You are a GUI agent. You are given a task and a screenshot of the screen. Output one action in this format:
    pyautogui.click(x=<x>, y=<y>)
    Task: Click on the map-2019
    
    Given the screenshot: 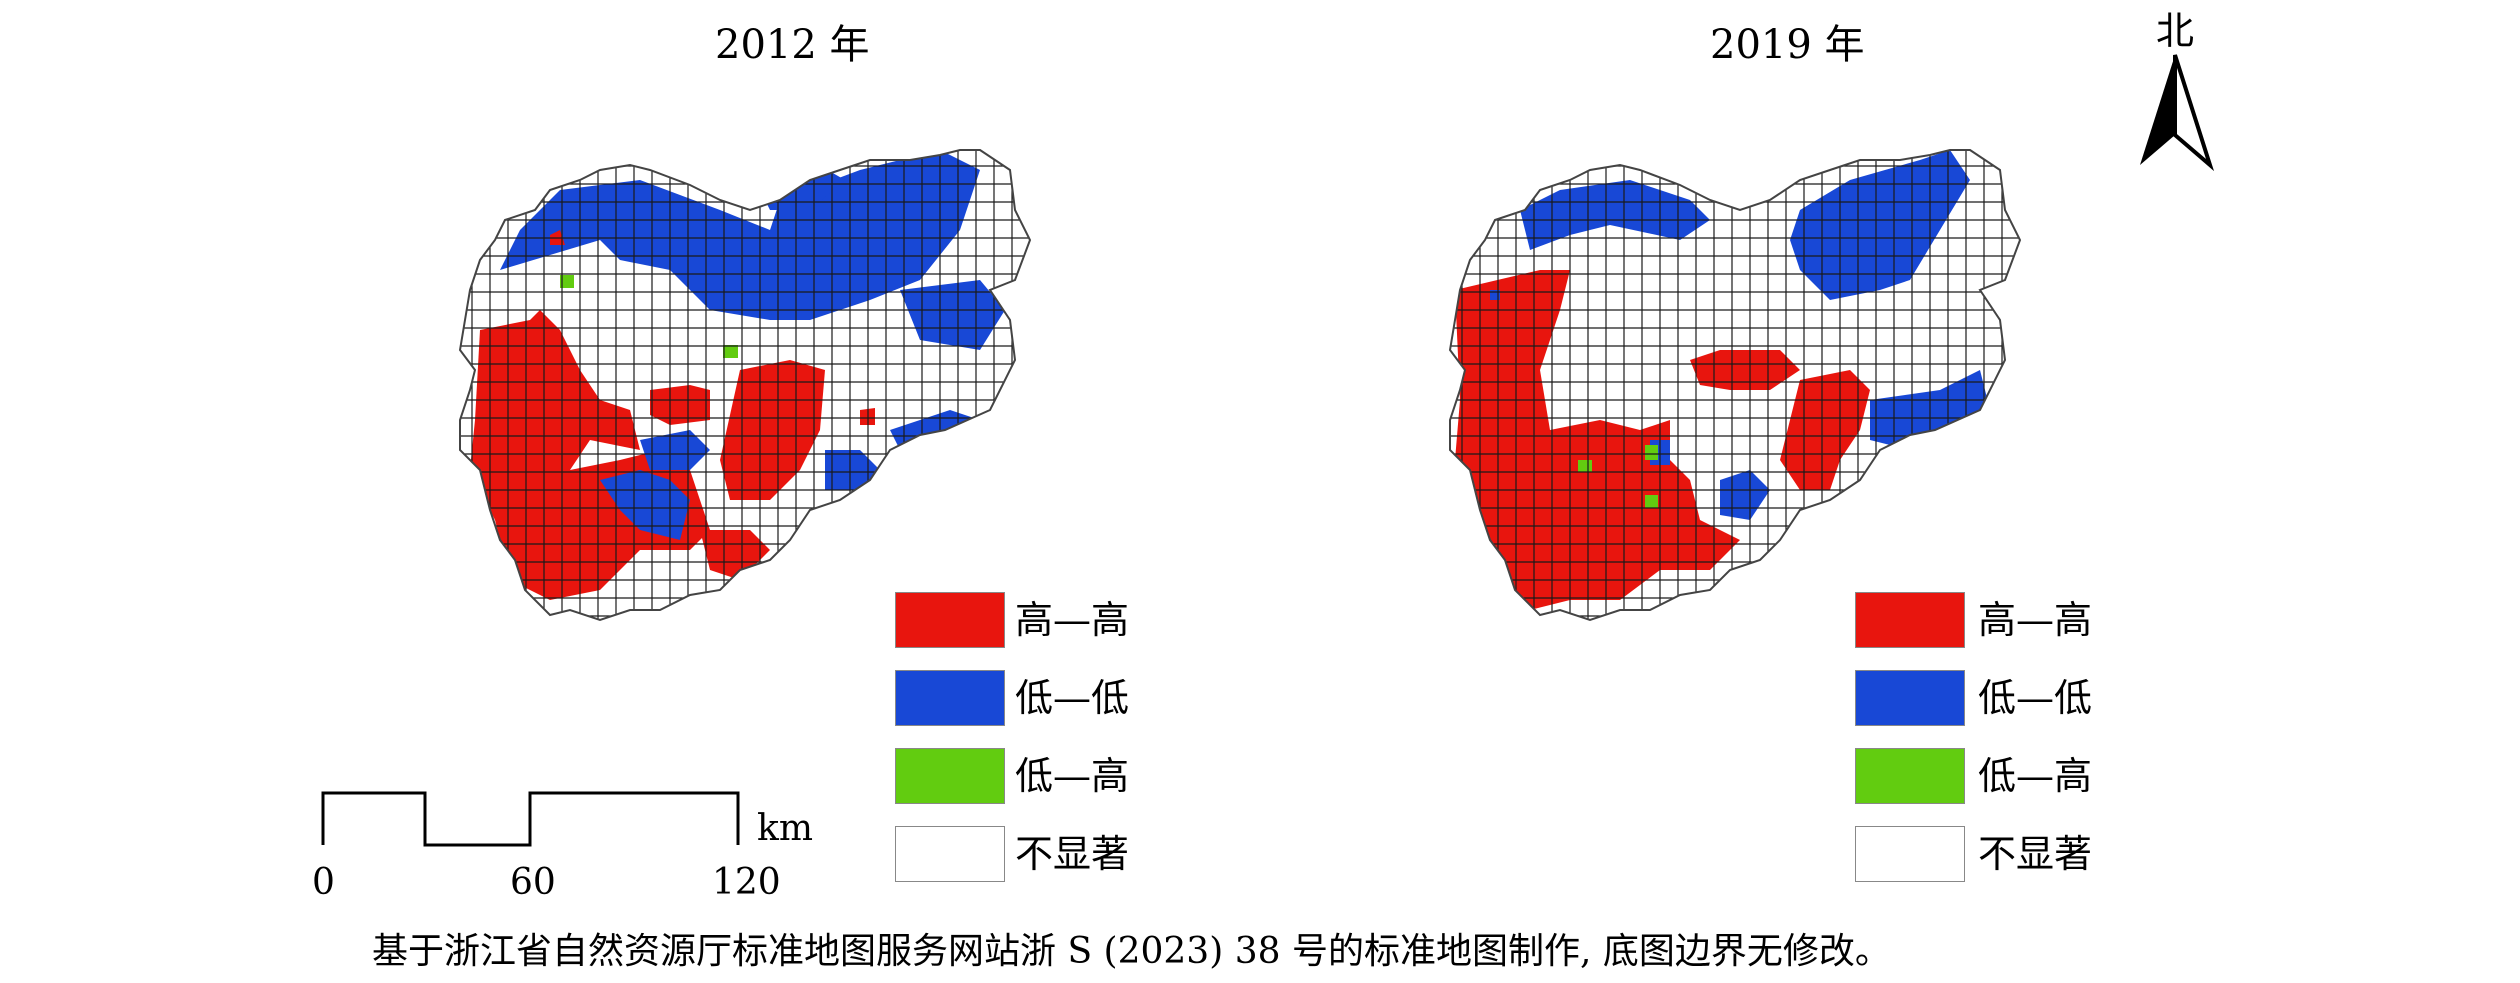 What is the action you would take?
    pyautogui.click(x=1735, y=385)
    